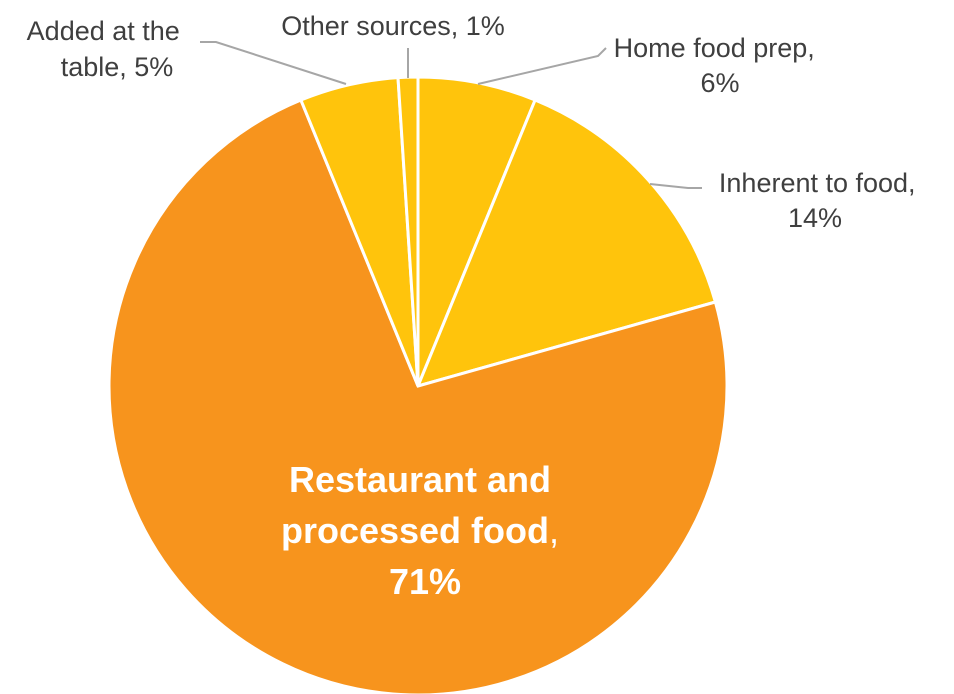  What do you see at coordinates (477, 231) in the screenshot?
I see `pie-slice-home-food-prep` at bounding box center [477, 231].